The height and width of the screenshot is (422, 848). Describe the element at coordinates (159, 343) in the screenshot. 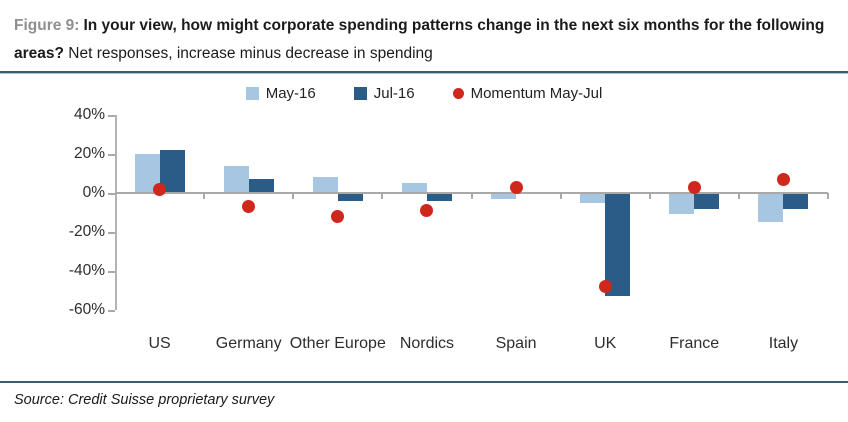

I see `x-axis-label: US` at that location.